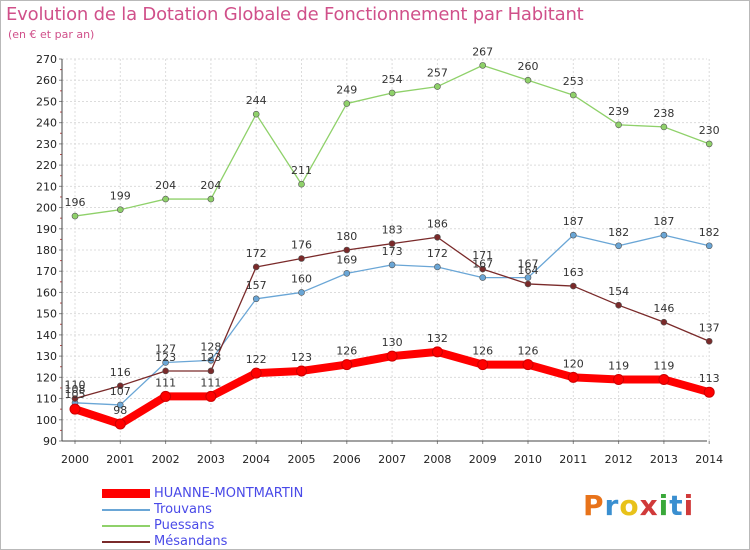 This screenshot has height=550, width=750. What do you see at coordinates (46, 399) in the screenshot?
I see `y-tick-label: 110` at bounding box center [46, 399].